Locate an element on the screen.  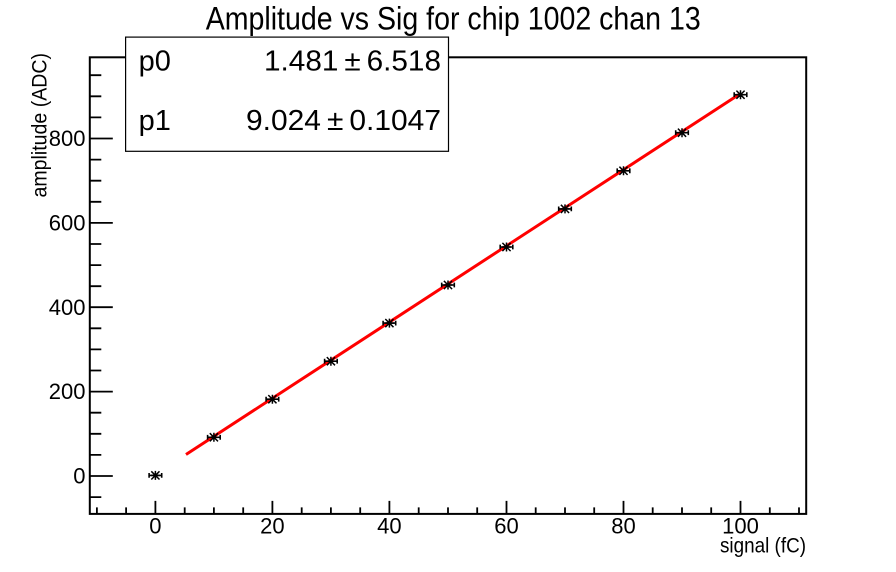
svg-text: 60 is located at coordinates (506, 525).